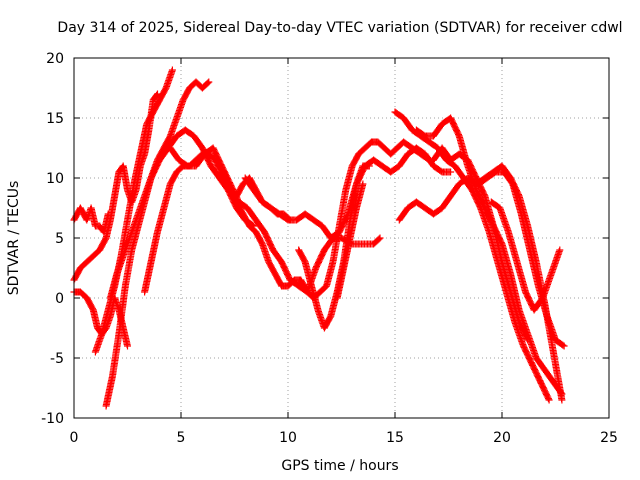 The image size is (640, 480). Describe the element at coordinates (55, 119) in the screenshot. I see `y-tick-label: 15` at that location.